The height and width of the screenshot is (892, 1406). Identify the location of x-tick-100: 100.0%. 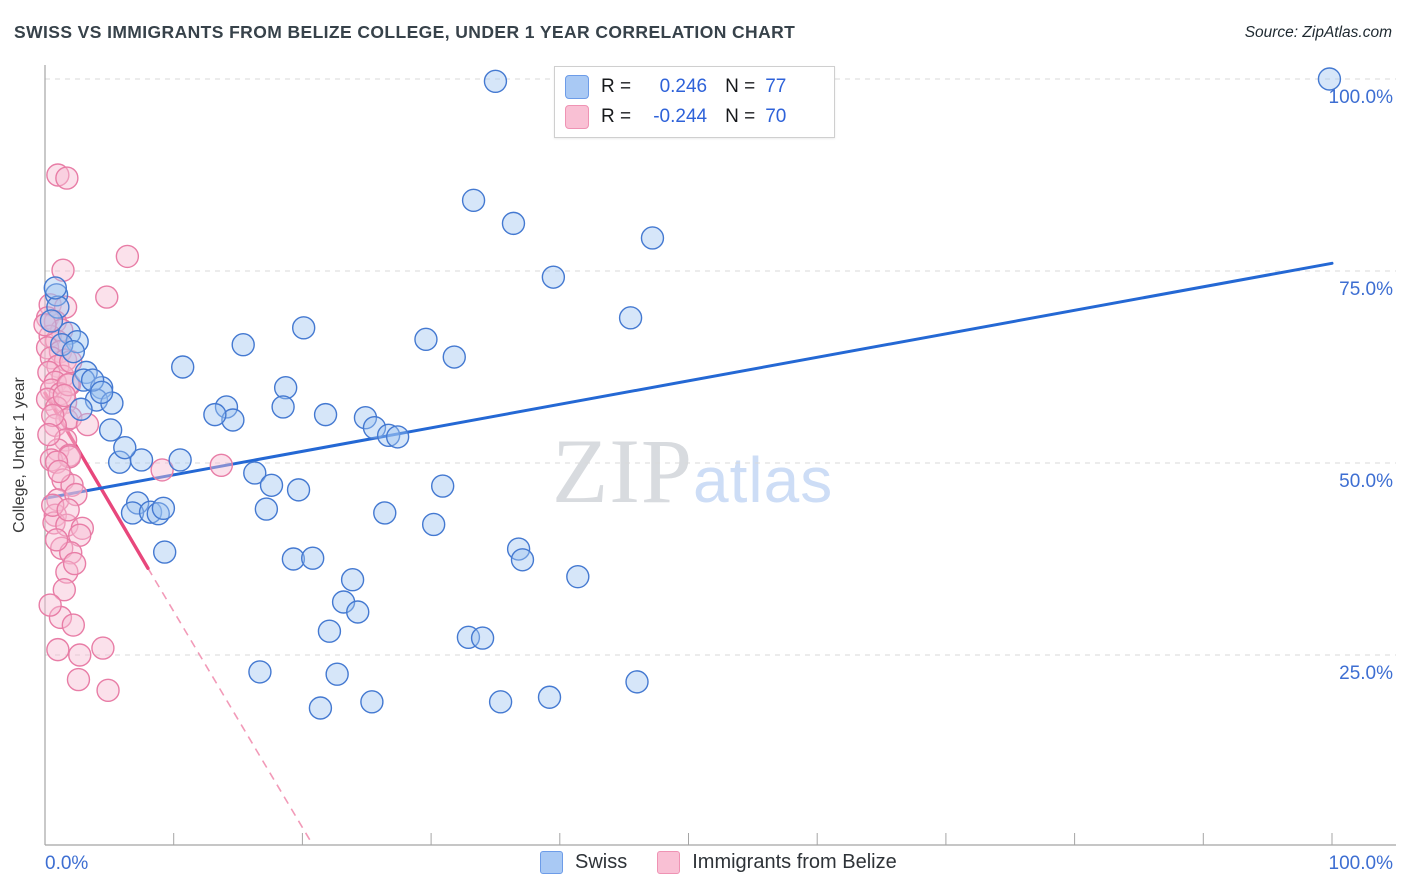
(1360, 863).